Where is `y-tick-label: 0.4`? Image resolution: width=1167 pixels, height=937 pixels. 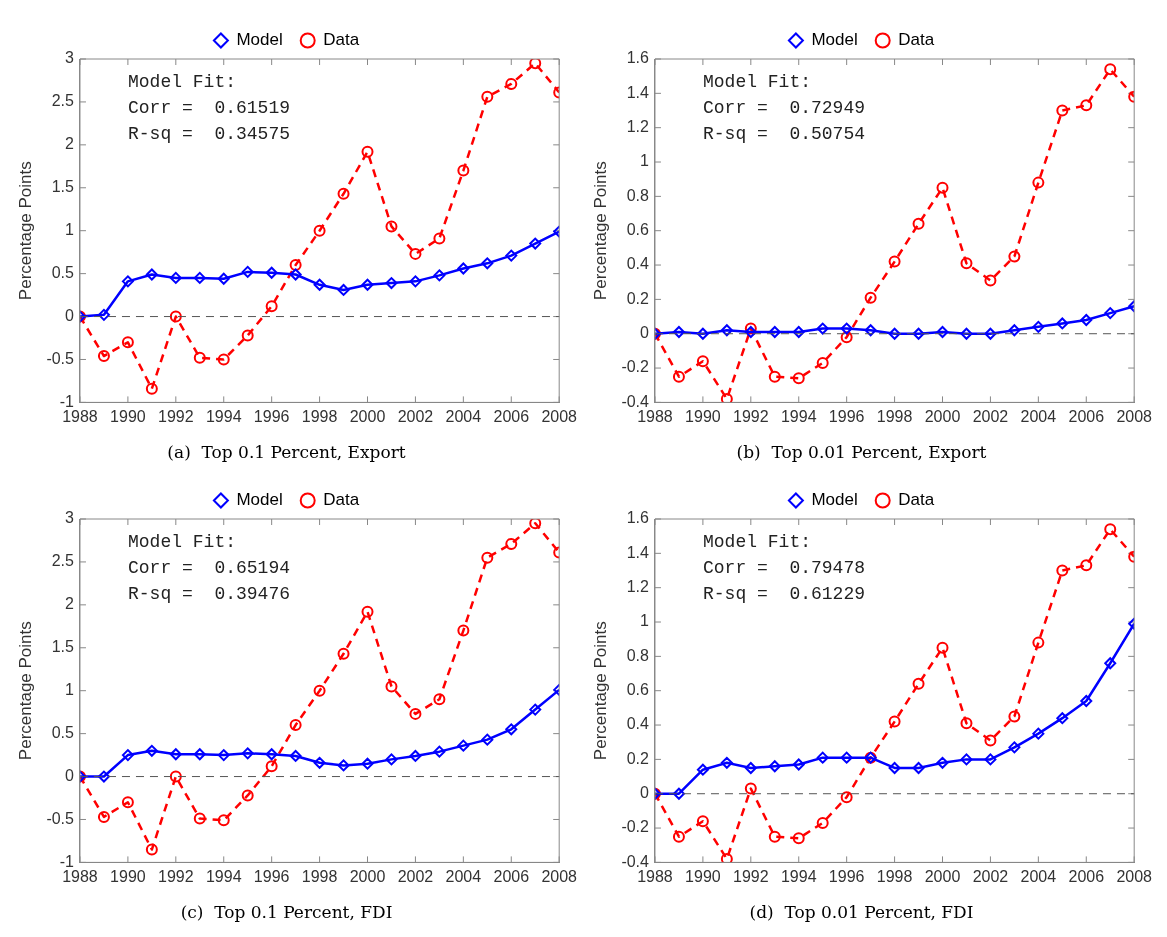 y-tick-label: 0.4 is located at coordinates (638, 264).